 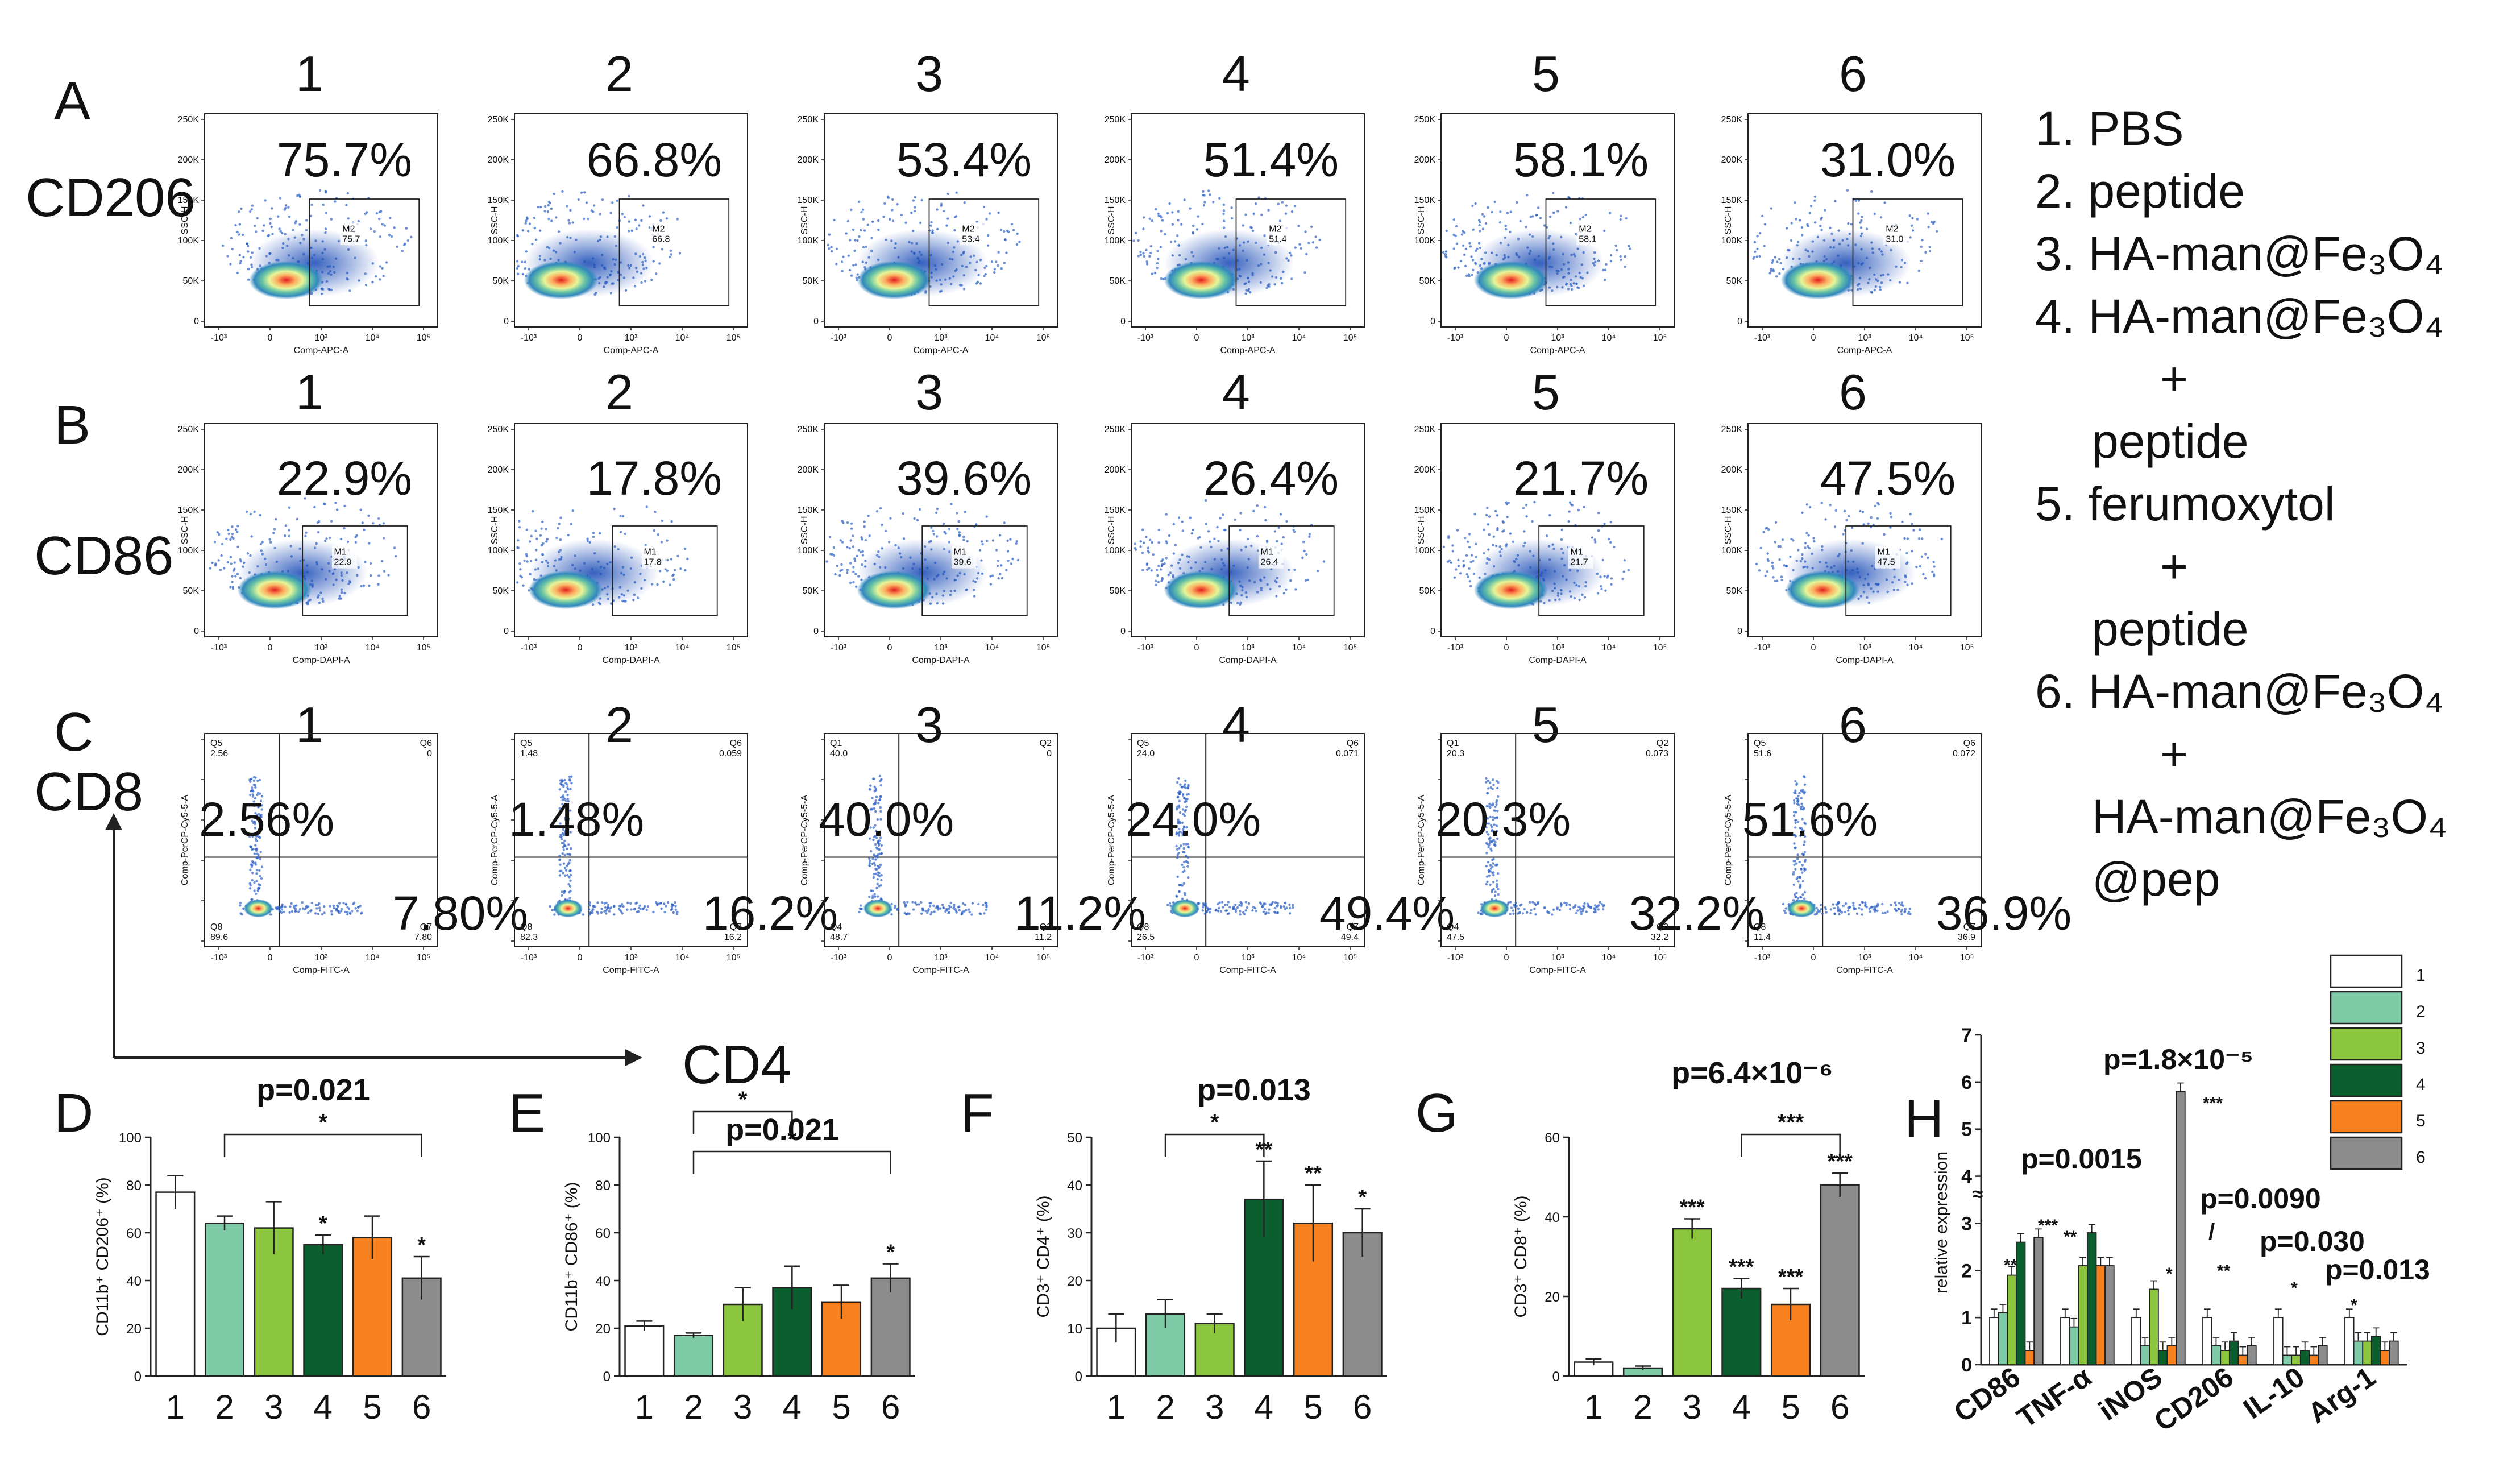 I want to click on quadrant-name: Q5, so click(x=1143, y=743).